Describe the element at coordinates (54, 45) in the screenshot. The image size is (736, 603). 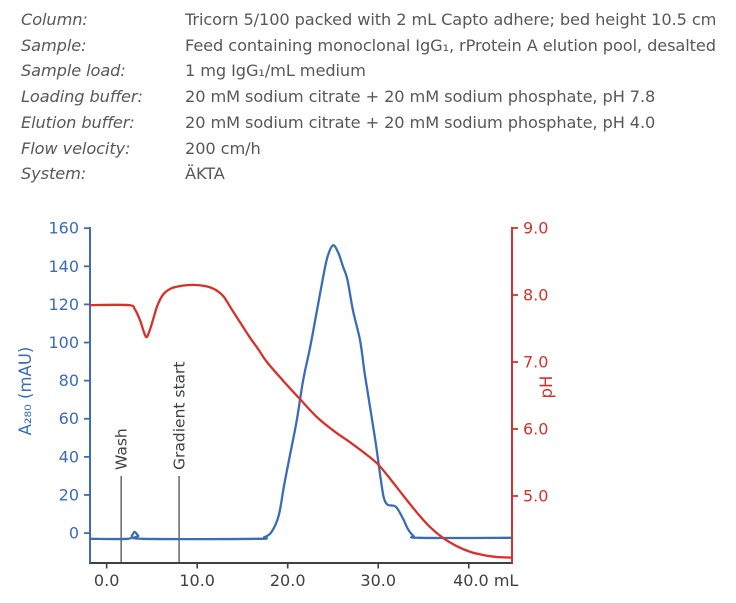
I see `spec-label: Sample:` at that location.